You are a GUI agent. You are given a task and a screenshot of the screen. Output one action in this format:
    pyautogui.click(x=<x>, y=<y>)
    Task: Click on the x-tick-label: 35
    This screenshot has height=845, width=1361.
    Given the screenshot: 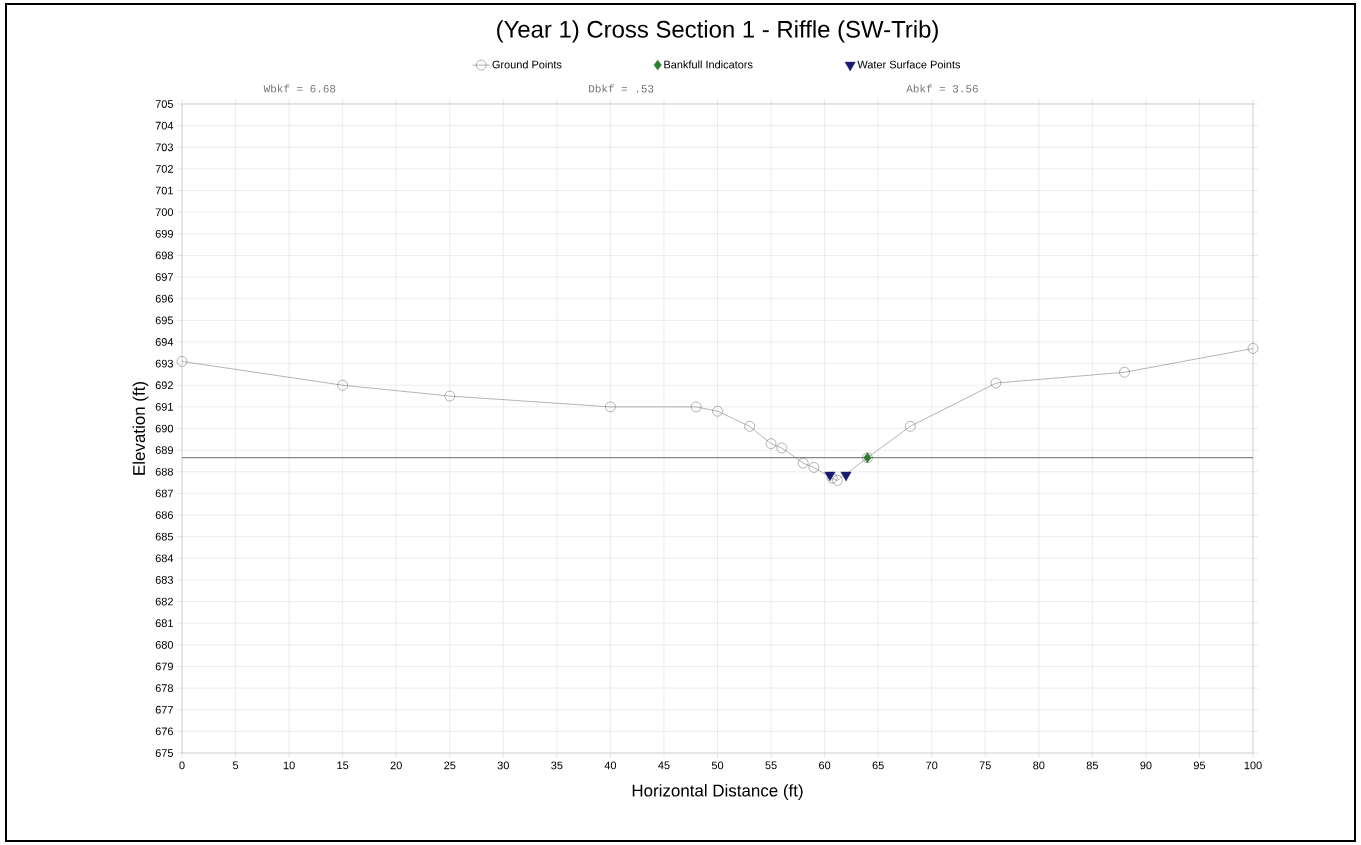 What is the action you would take?
    pyautogui.click(x=557, y=765)
    